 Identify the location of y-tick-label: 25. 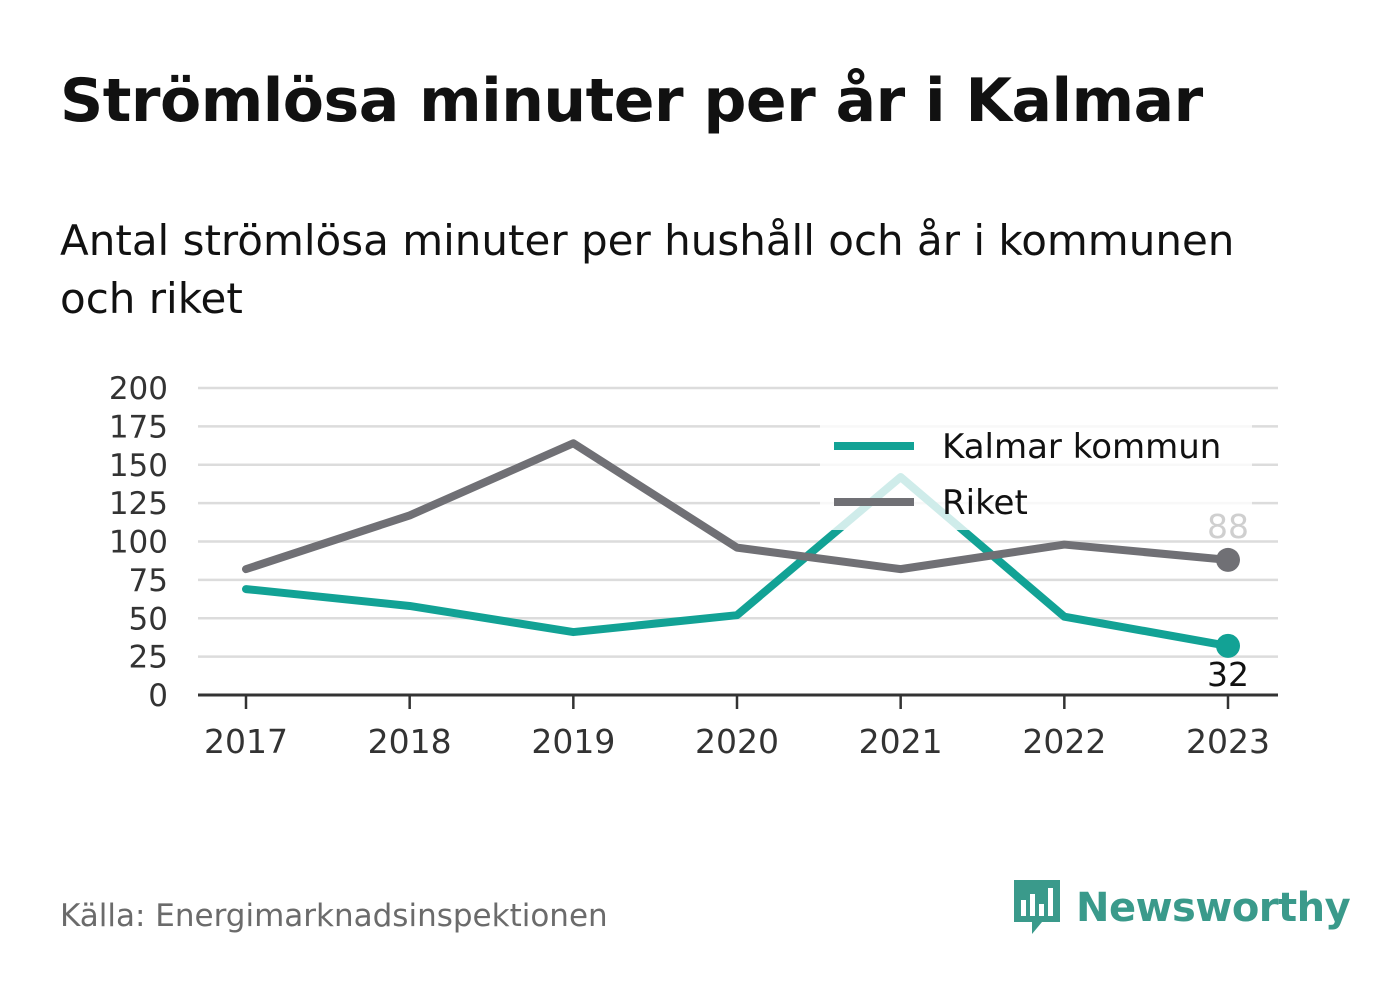
(148, 658).